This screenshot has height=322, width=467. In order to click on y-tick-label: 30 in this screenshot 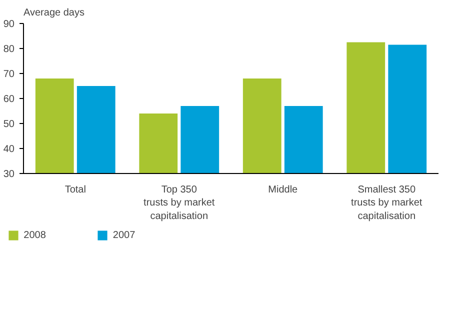, I will do `click(9, 174)`.